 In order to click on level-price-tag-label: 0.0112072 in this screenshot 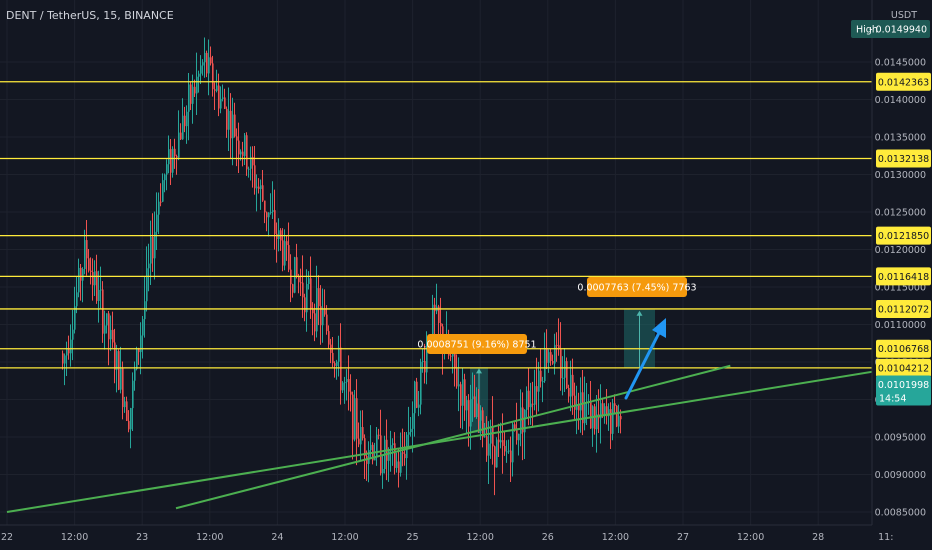, I will do `click(903, 309)`.